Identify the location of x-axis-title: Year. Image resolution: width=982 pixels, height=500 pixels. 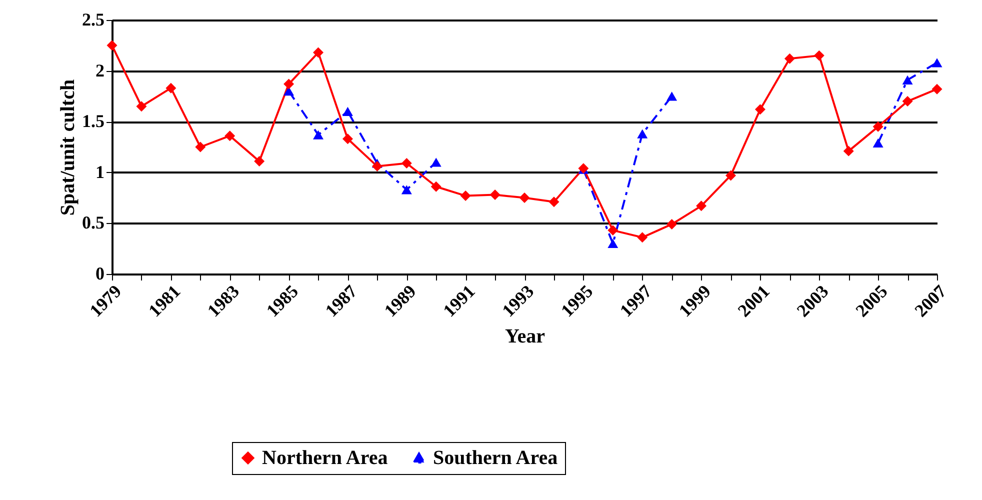
(525, 337).